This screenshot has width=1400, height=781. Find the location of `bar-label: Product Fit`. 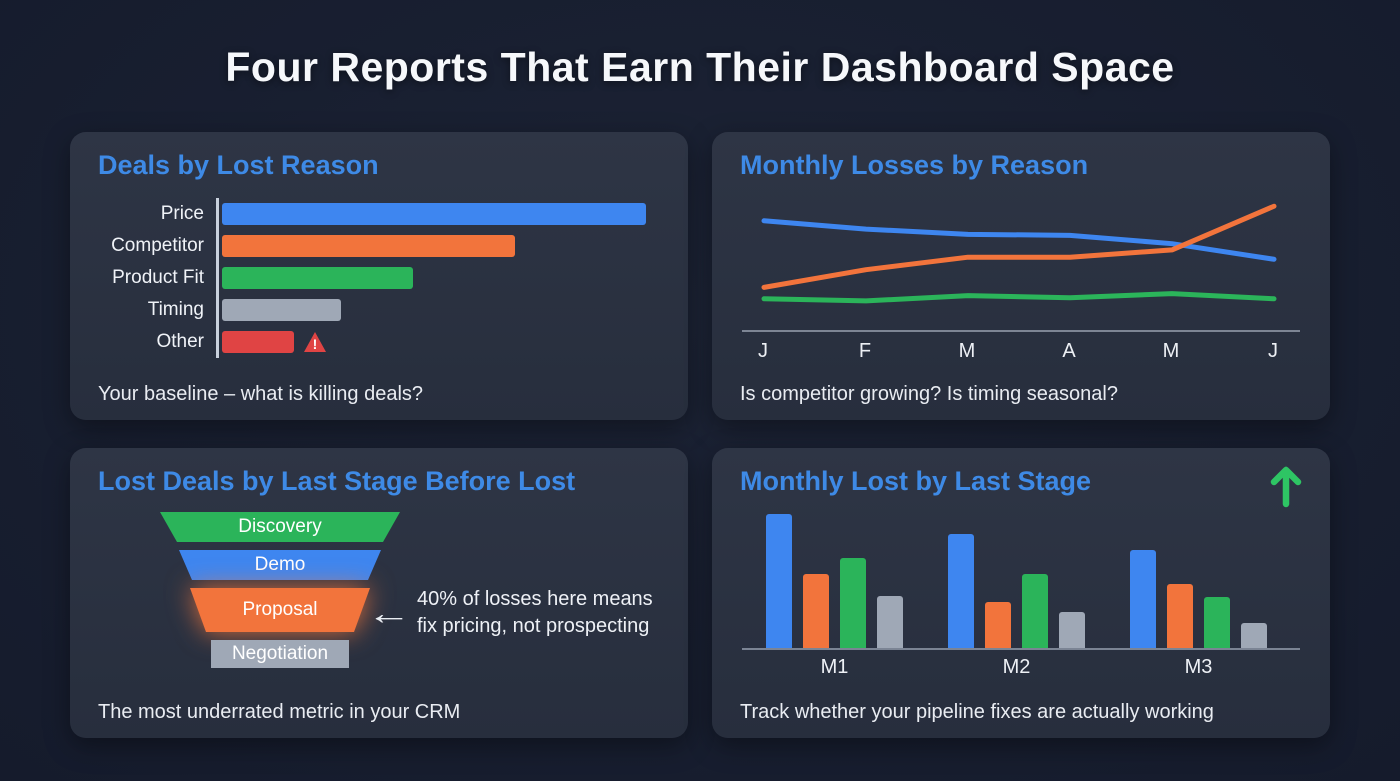

bar-label: Product Fit is located at coordinates (158, 277).